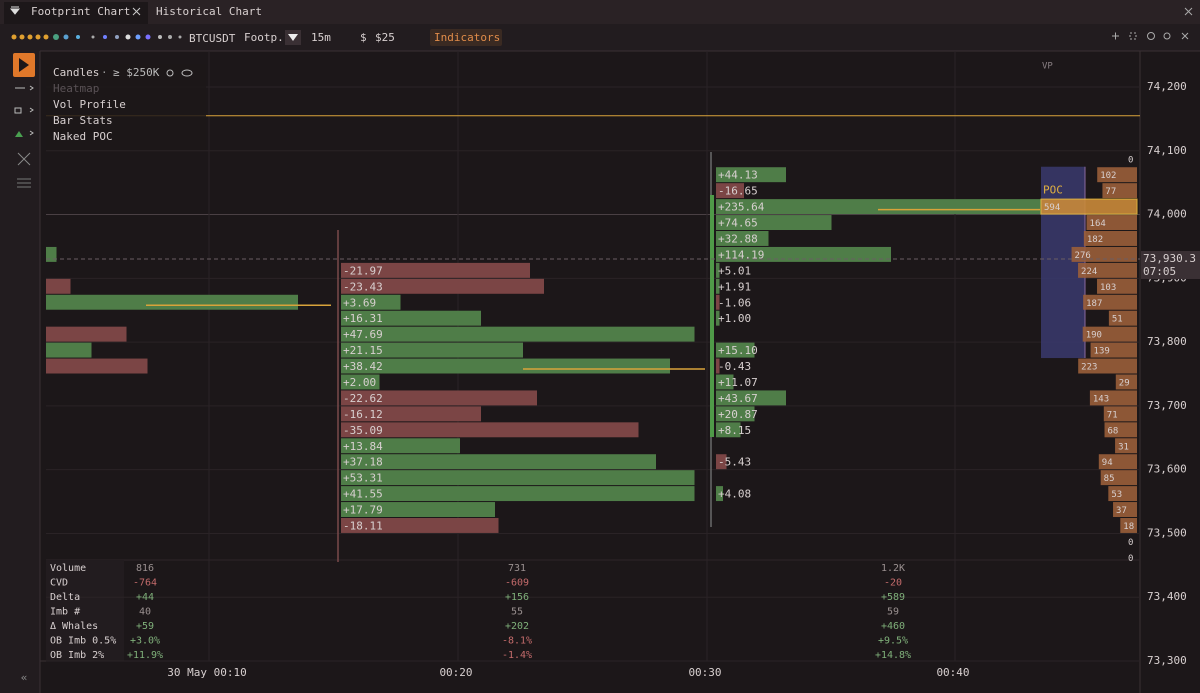 The width and height of the screenshot is (1200, 693). What do you see at coordinates (264, 37) in the screenshot?
I see `chart-type: Footp.` at bounding box center [264, 37].